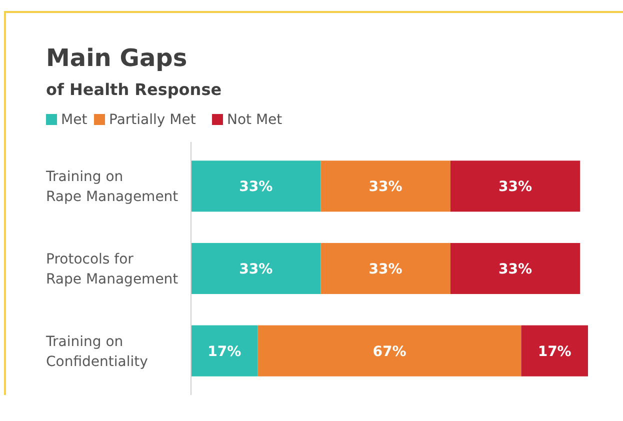 The height and width of the screenshot is (421, 623). What do you see at coordinates (152, 120) in the screenshot?
I see `legend-label: Partially Met` at bounding box center [152, 120].